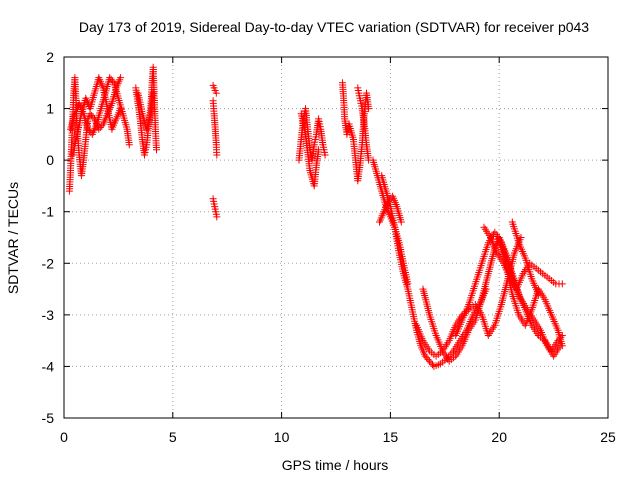  Describe the element at coordinates (48, 212) in the screenshot. I see `y-tick-label: -1` at that location.